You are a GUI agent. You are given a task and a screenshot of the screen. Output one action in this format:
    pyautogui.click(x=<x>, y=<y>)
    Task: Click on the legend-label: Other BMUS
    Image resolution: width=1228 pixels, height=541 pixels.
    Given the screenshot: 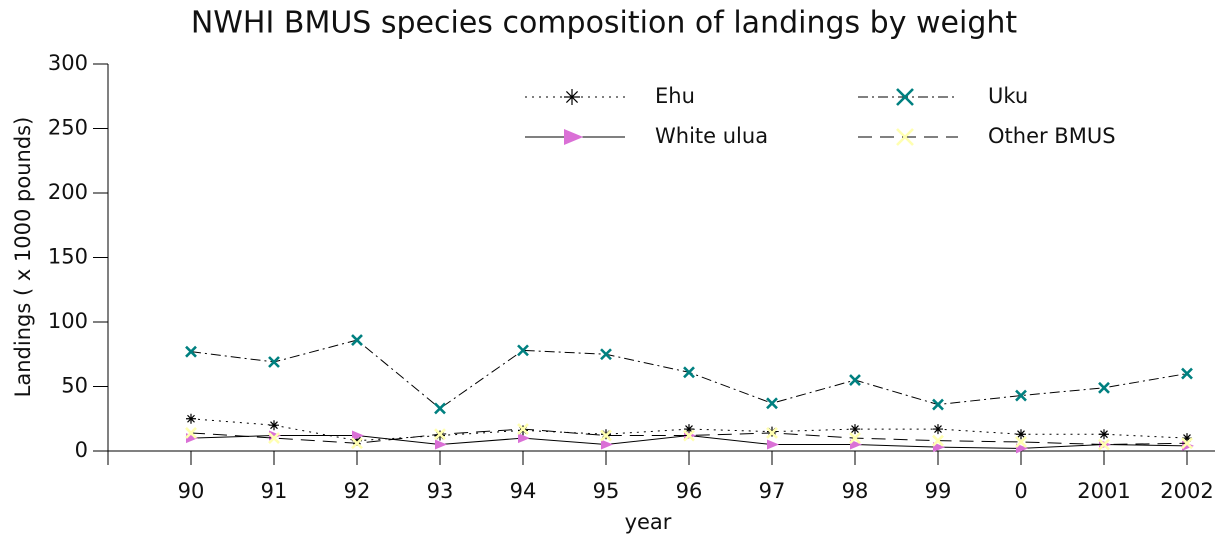 What is the action you would take?
    pyautogui.click(x=1052, y=136)
    